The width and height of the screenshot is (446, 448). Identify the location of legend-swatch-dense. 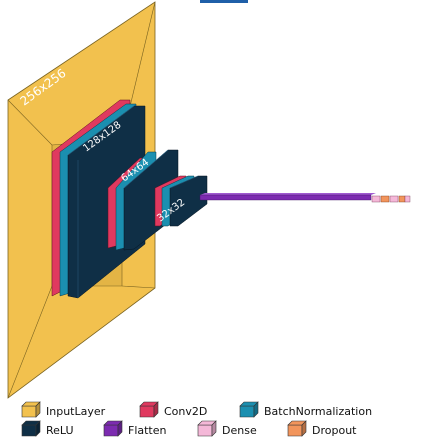
(205, 430).